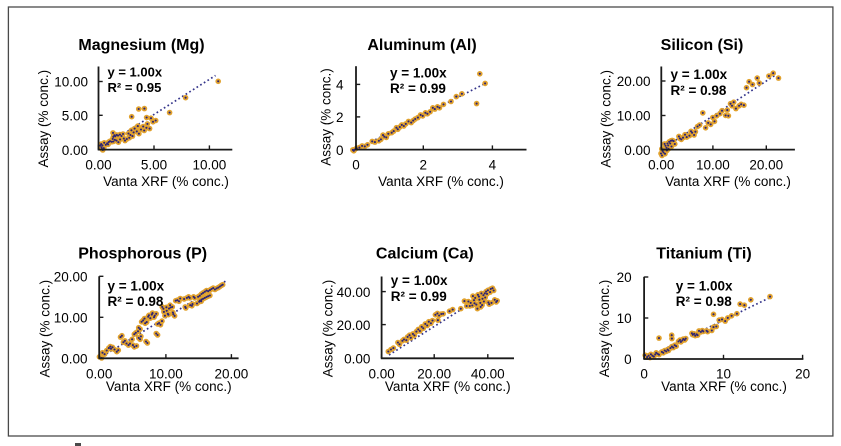 This screenshot has height=446, width=841. Describe the element at coordinates (141, 45) in the screenshot. I see `svg-text: Magnesium (Mg)` at that location.